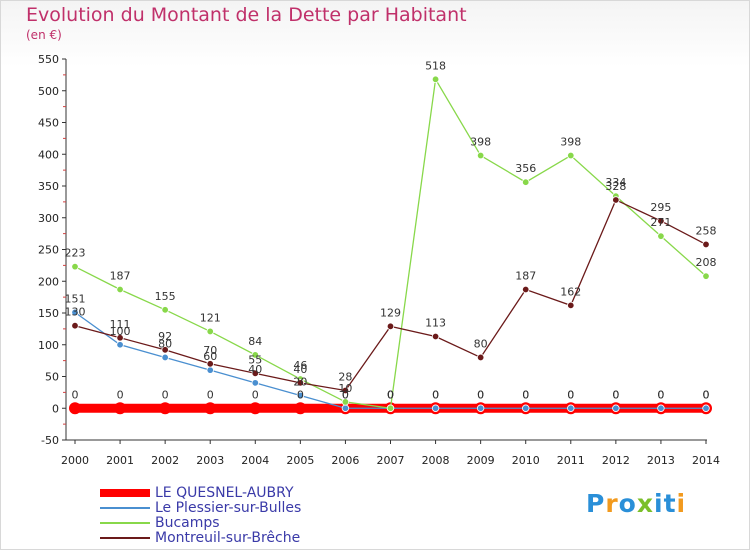 This screenshot has width=750, height=550. Describe the element at coordinates (255, 359) in the screenshot. I see `data-label: 55` at that location.